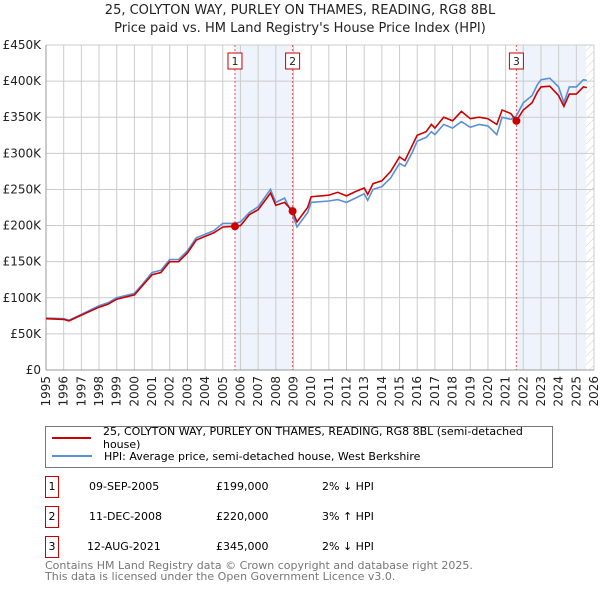  Describe the element at coordinates (305, 487) in the screenshot. I see `transaction-row: 1 09-SEP-2005 £199,000 2% ↓ HPI` at that location.